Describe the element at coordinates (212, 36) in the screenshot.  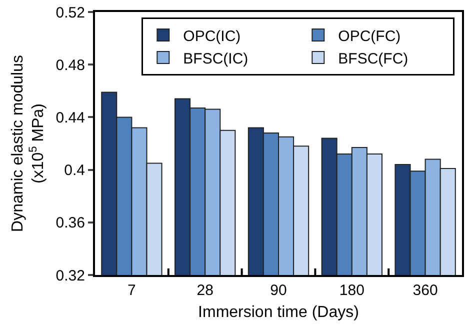
I see `legend-label: OPC(IC)` at that location.